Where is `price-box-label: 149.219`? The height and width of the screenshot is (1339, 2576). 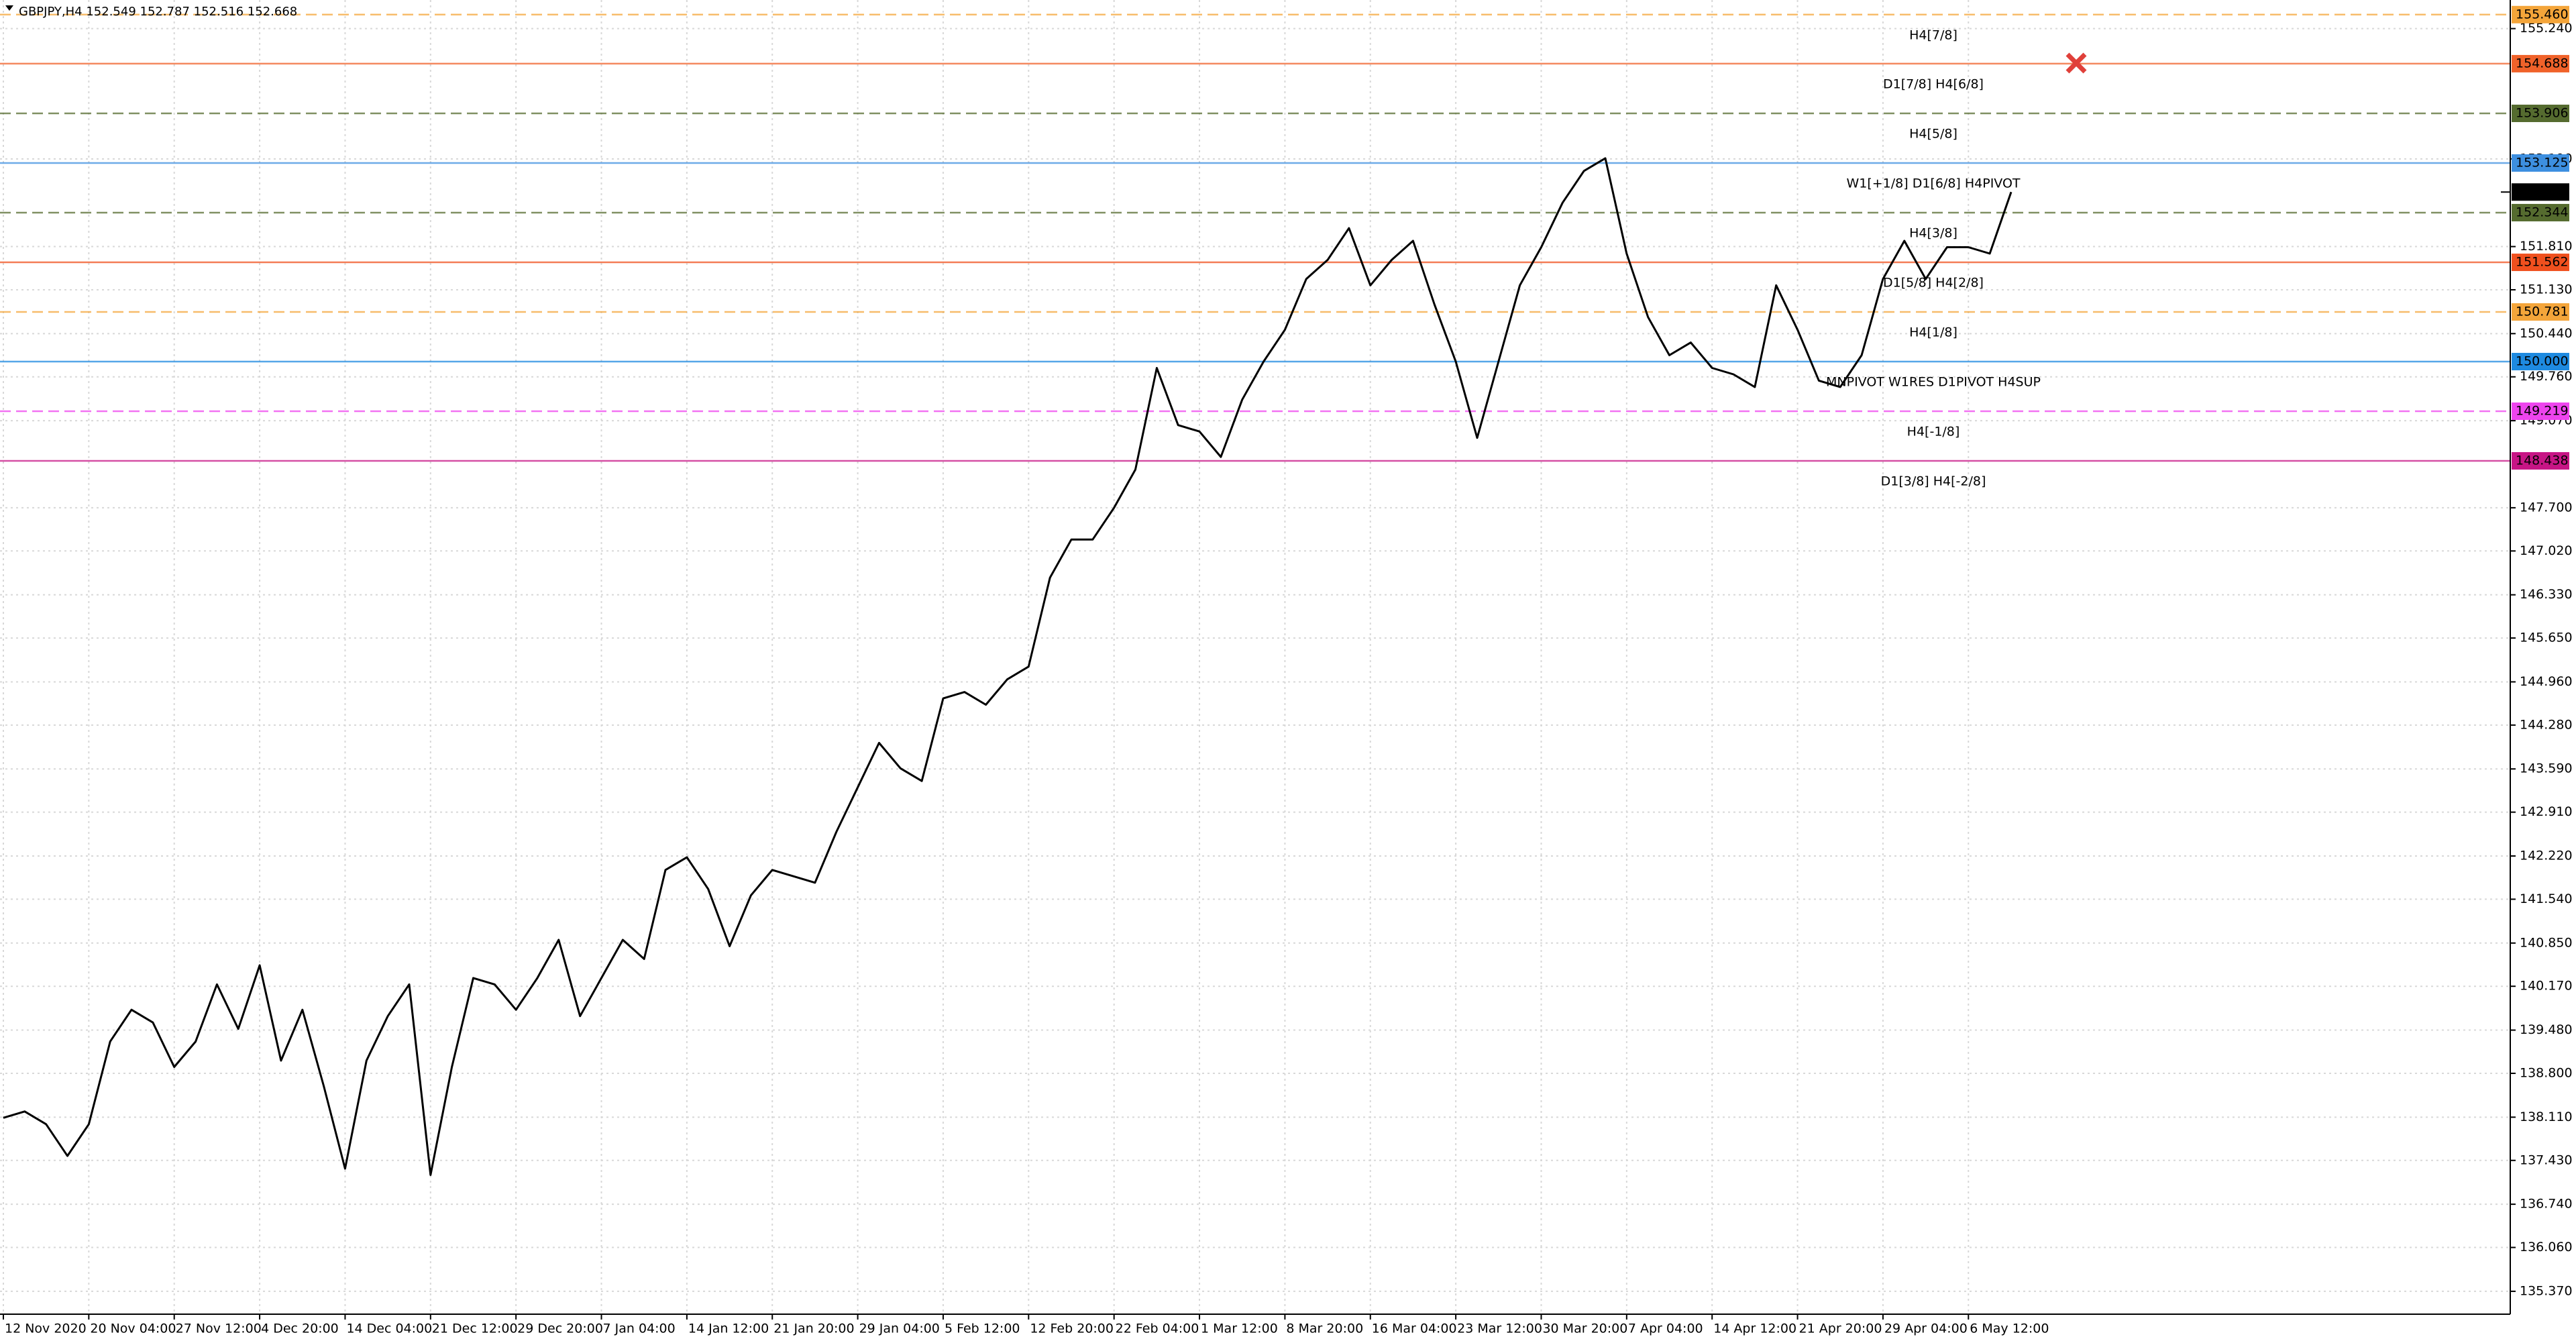
price-box-label: 149.219 is located at coordinates (2542, 410).